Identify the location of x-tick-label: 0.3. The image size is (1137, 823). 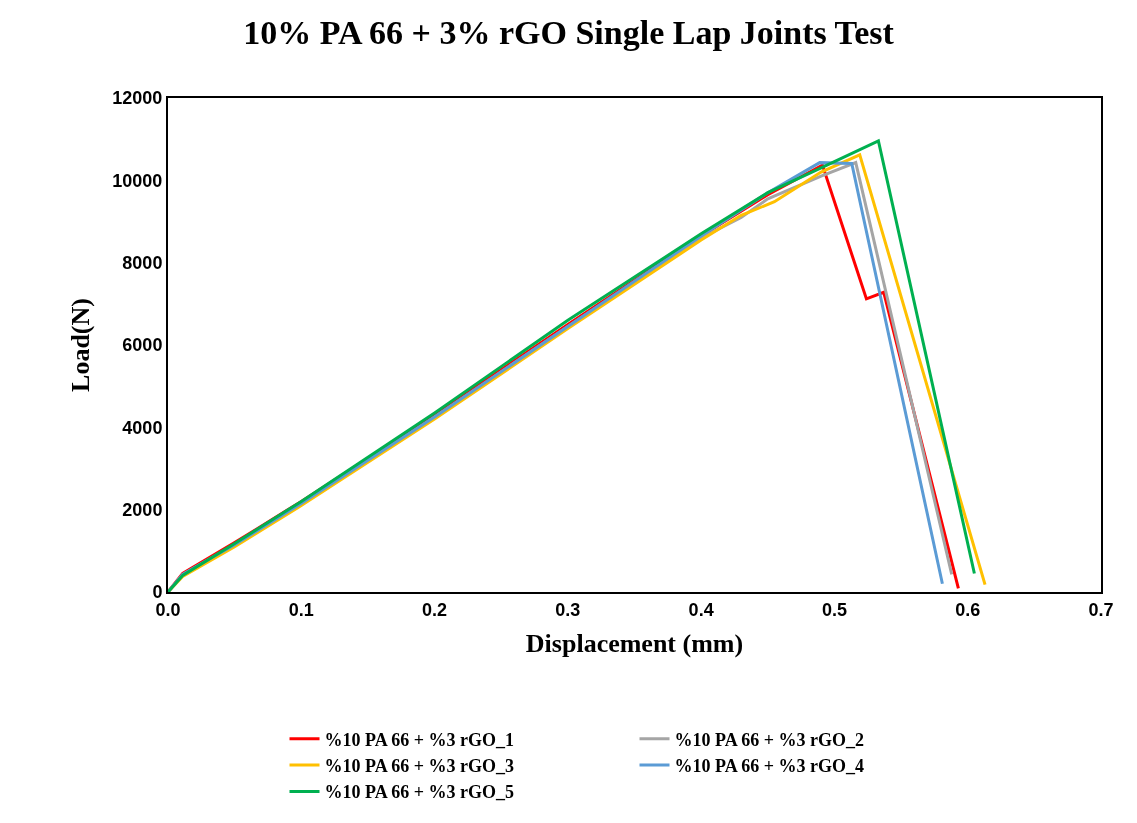
(568, 609).